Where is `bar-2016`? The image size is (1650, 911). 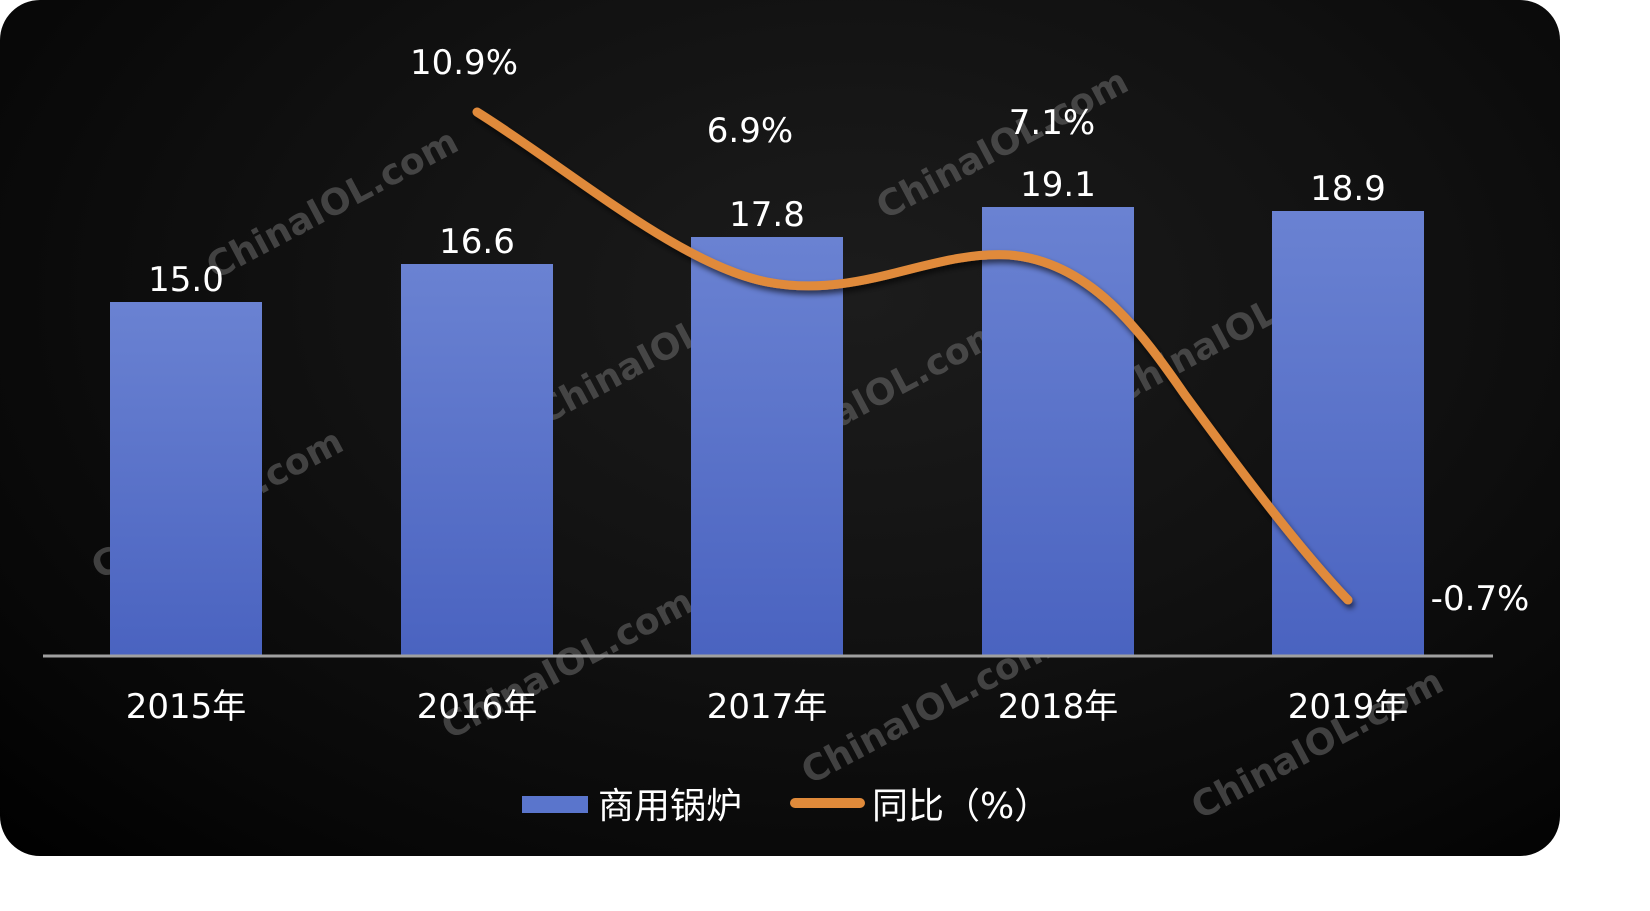 bar-2016 is located at coordinates (477, 459).